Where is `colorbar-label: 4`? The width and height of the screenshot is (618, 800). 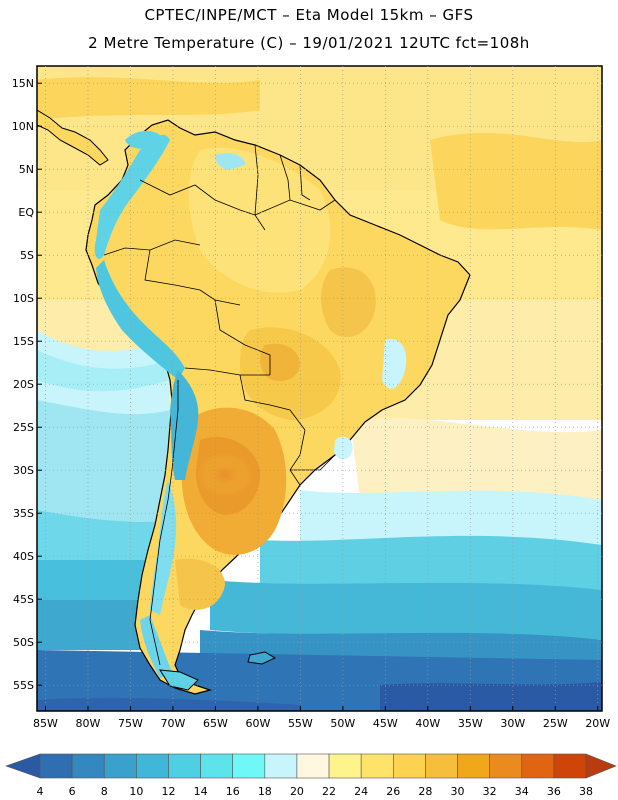
colorbar-label: 4 is located at coordinates (40, 791).